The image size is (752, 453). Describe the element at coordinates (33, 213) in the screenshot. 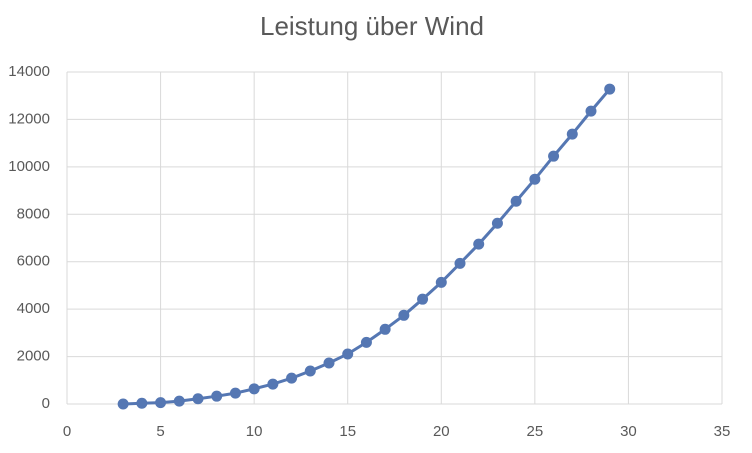

I see `y-tick-label: 8000` at that location.